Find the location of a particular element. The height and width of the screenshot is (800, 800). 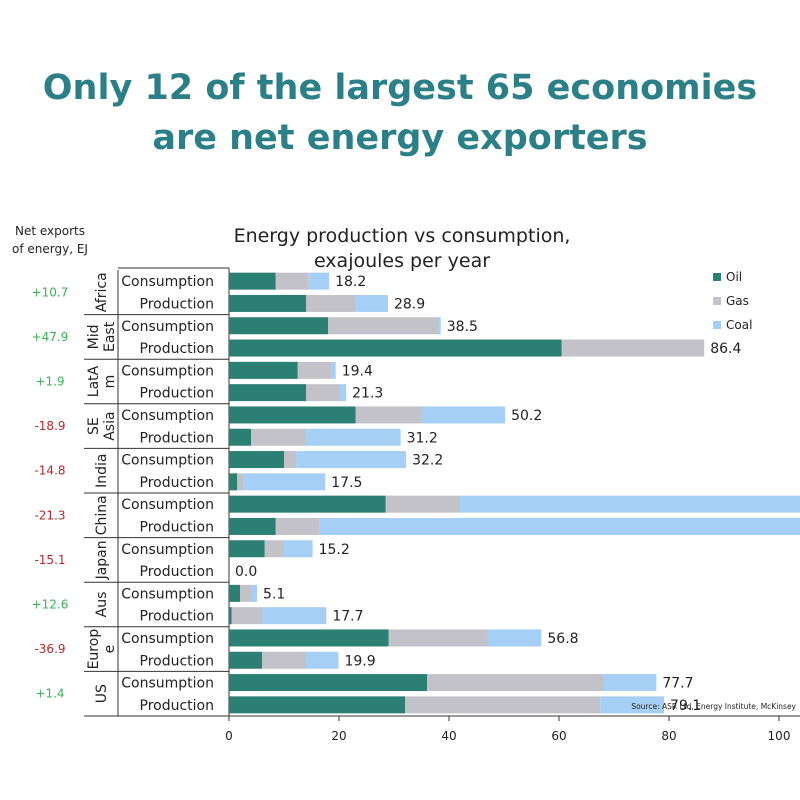

region-label: Aus is located at coordinates (102, 605).